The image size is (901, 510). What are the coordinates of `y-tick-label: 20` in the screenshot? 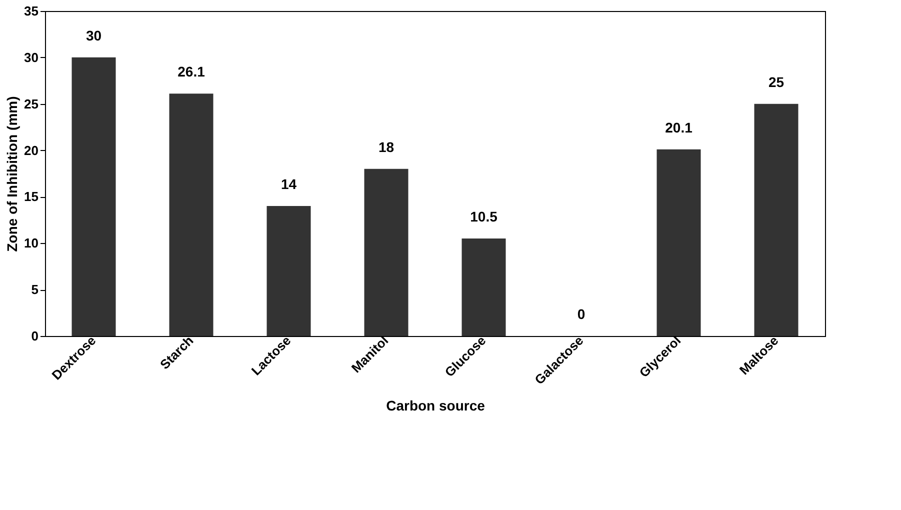 It's located at (31, 150).